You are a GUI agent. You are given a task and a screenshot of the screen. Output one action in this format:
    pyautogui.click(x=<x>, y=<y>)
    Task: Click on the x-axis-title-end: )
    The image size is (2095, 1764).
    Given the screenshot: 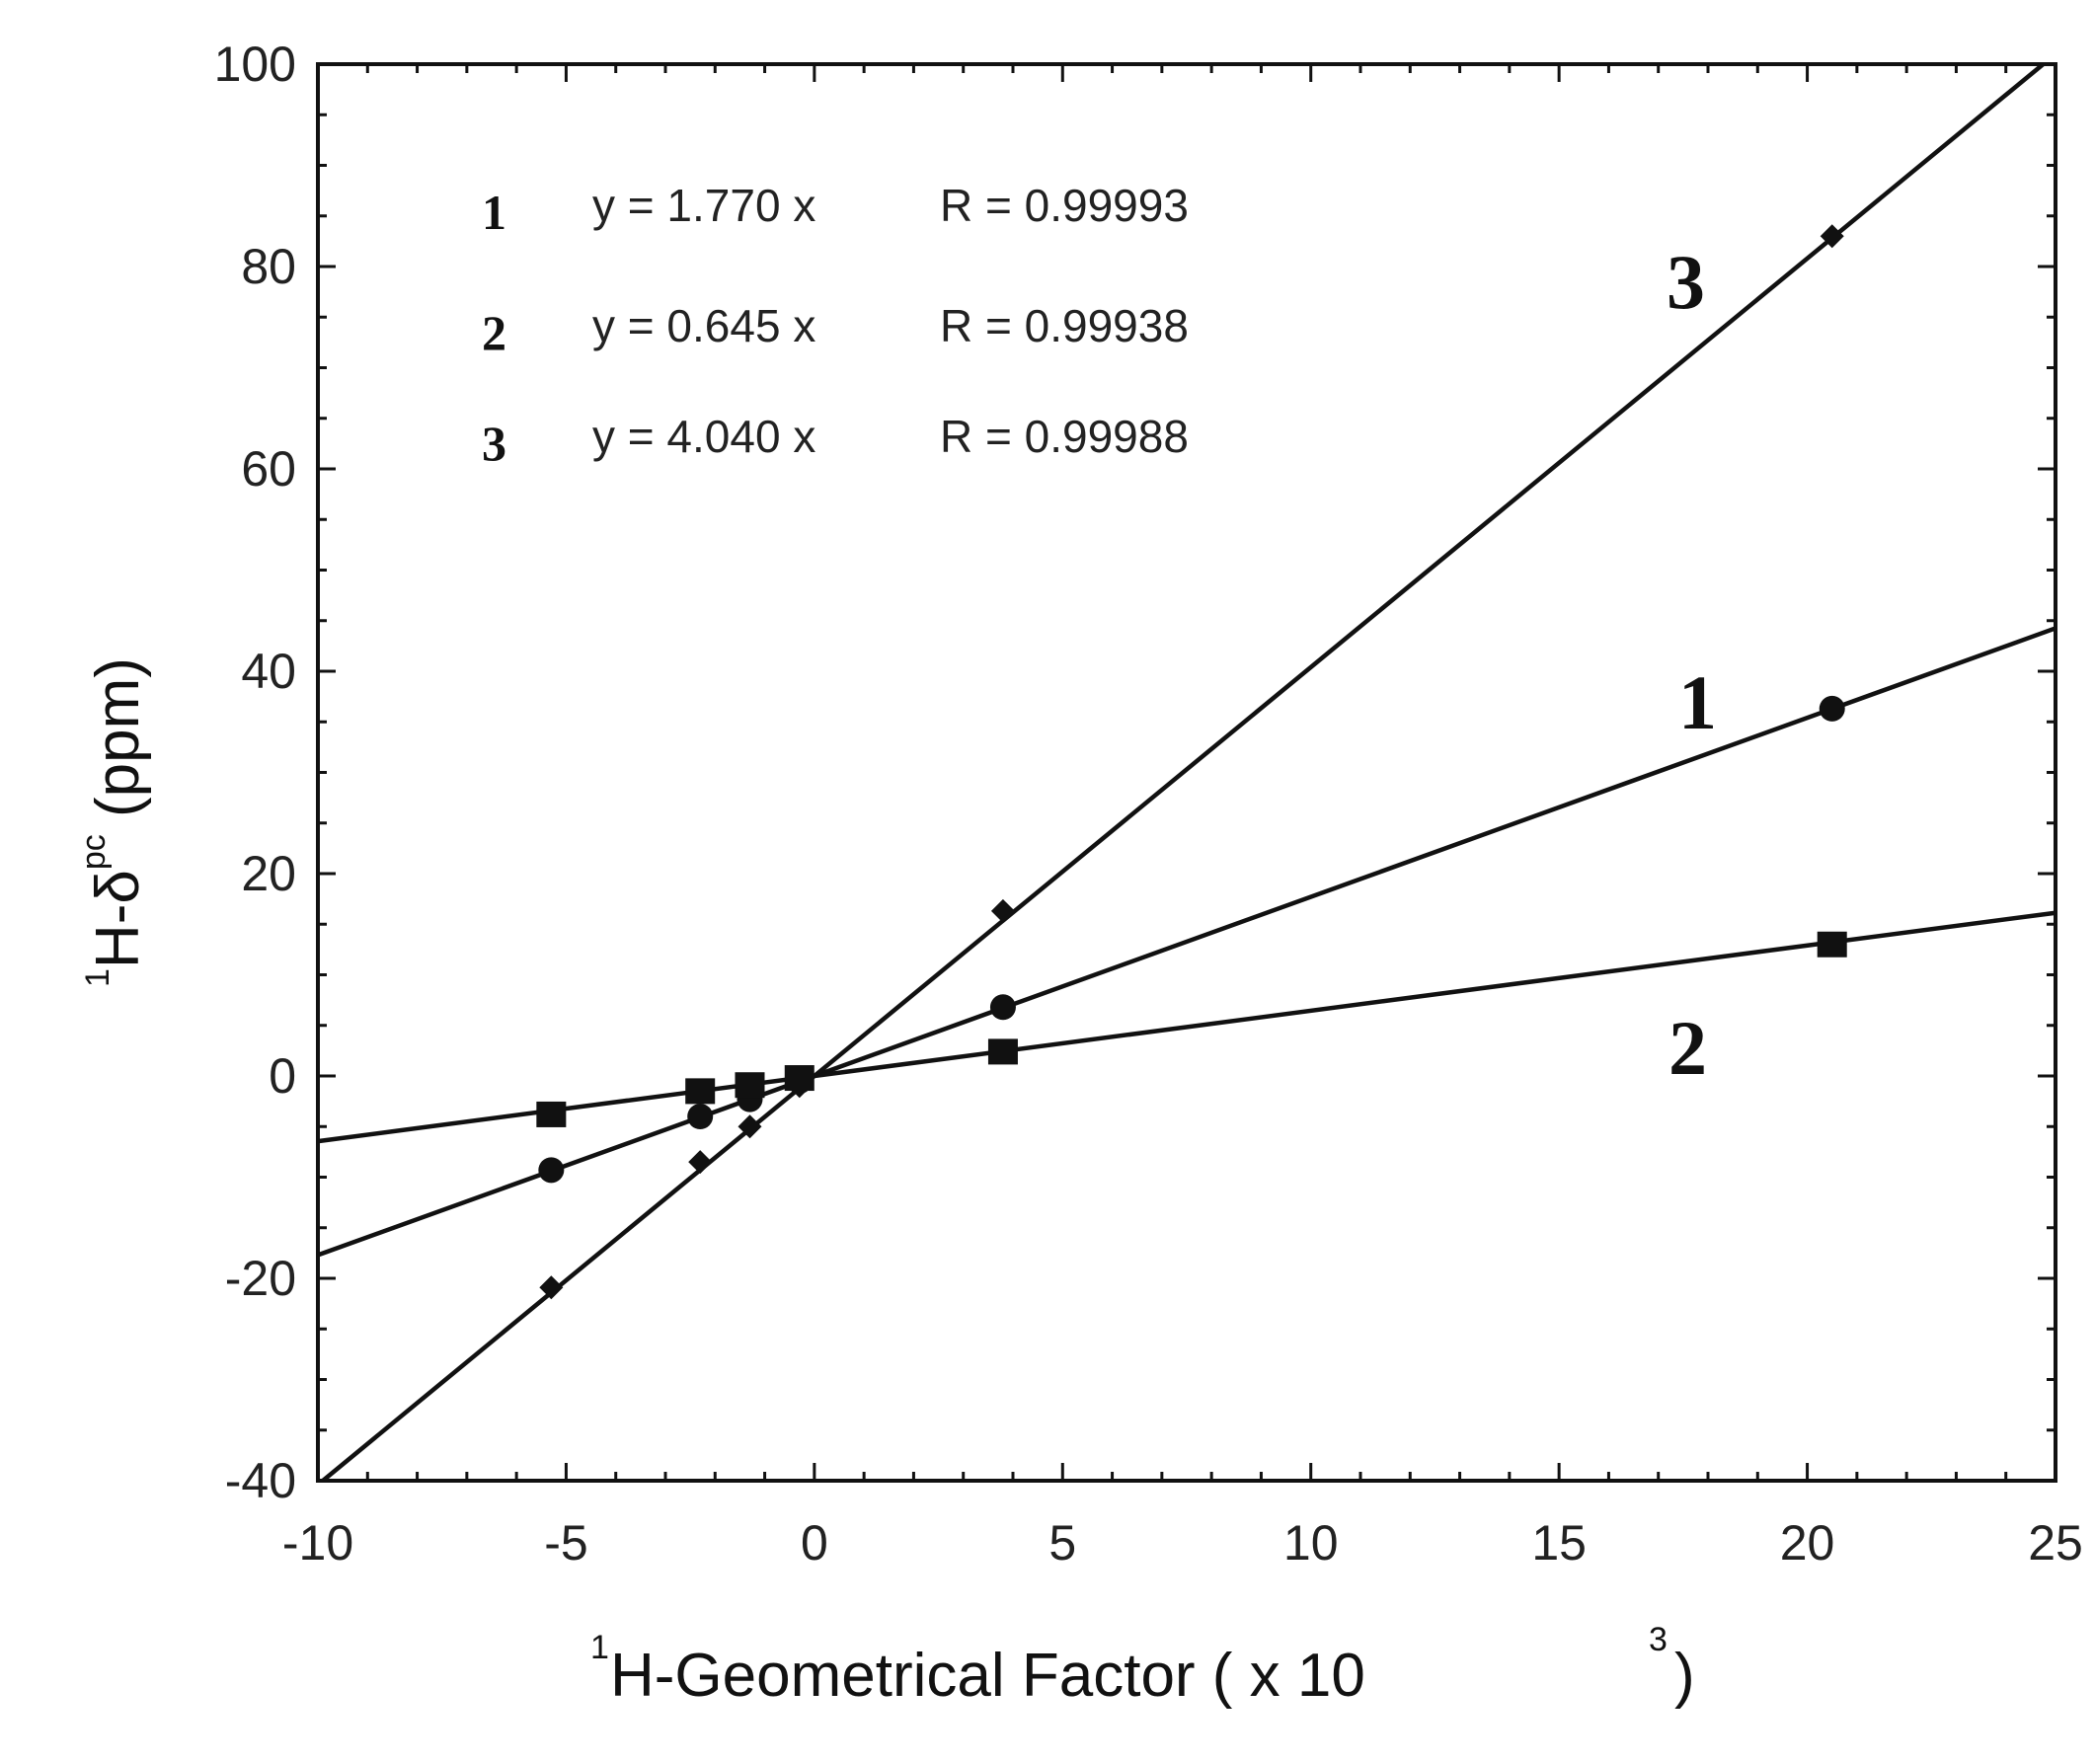 What is the action you would take?
    pyautogui.click(x=1684, y=1676)
    